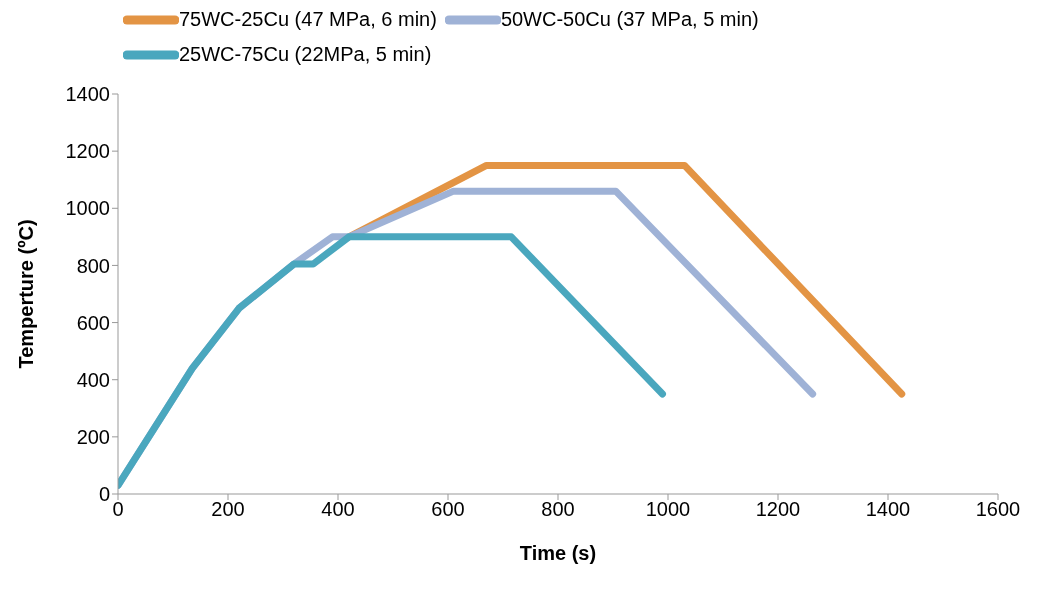 This screenshot has height=590, width=1043. Describe the element at coordinates (338, 509) in the screenshot. I see `x-tick-label: 400` at that location.